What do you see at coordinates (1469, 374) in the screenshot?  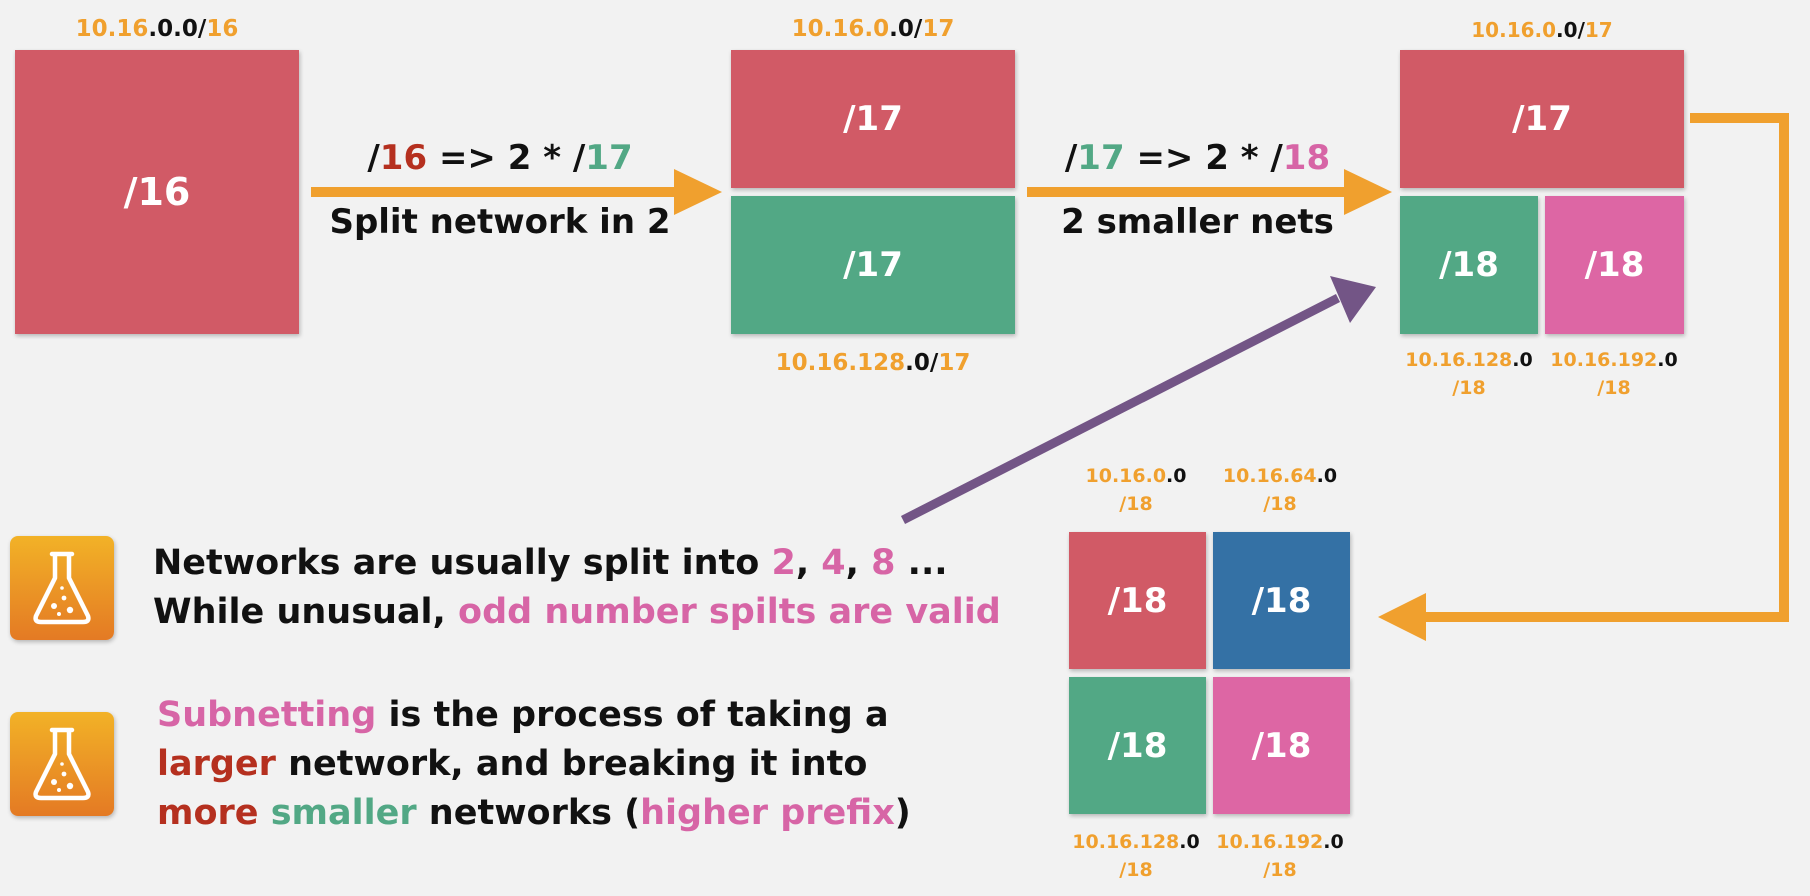 I see `stage3-left-label: 10.16.128.0 /18` at bounding box center [1469, 374].